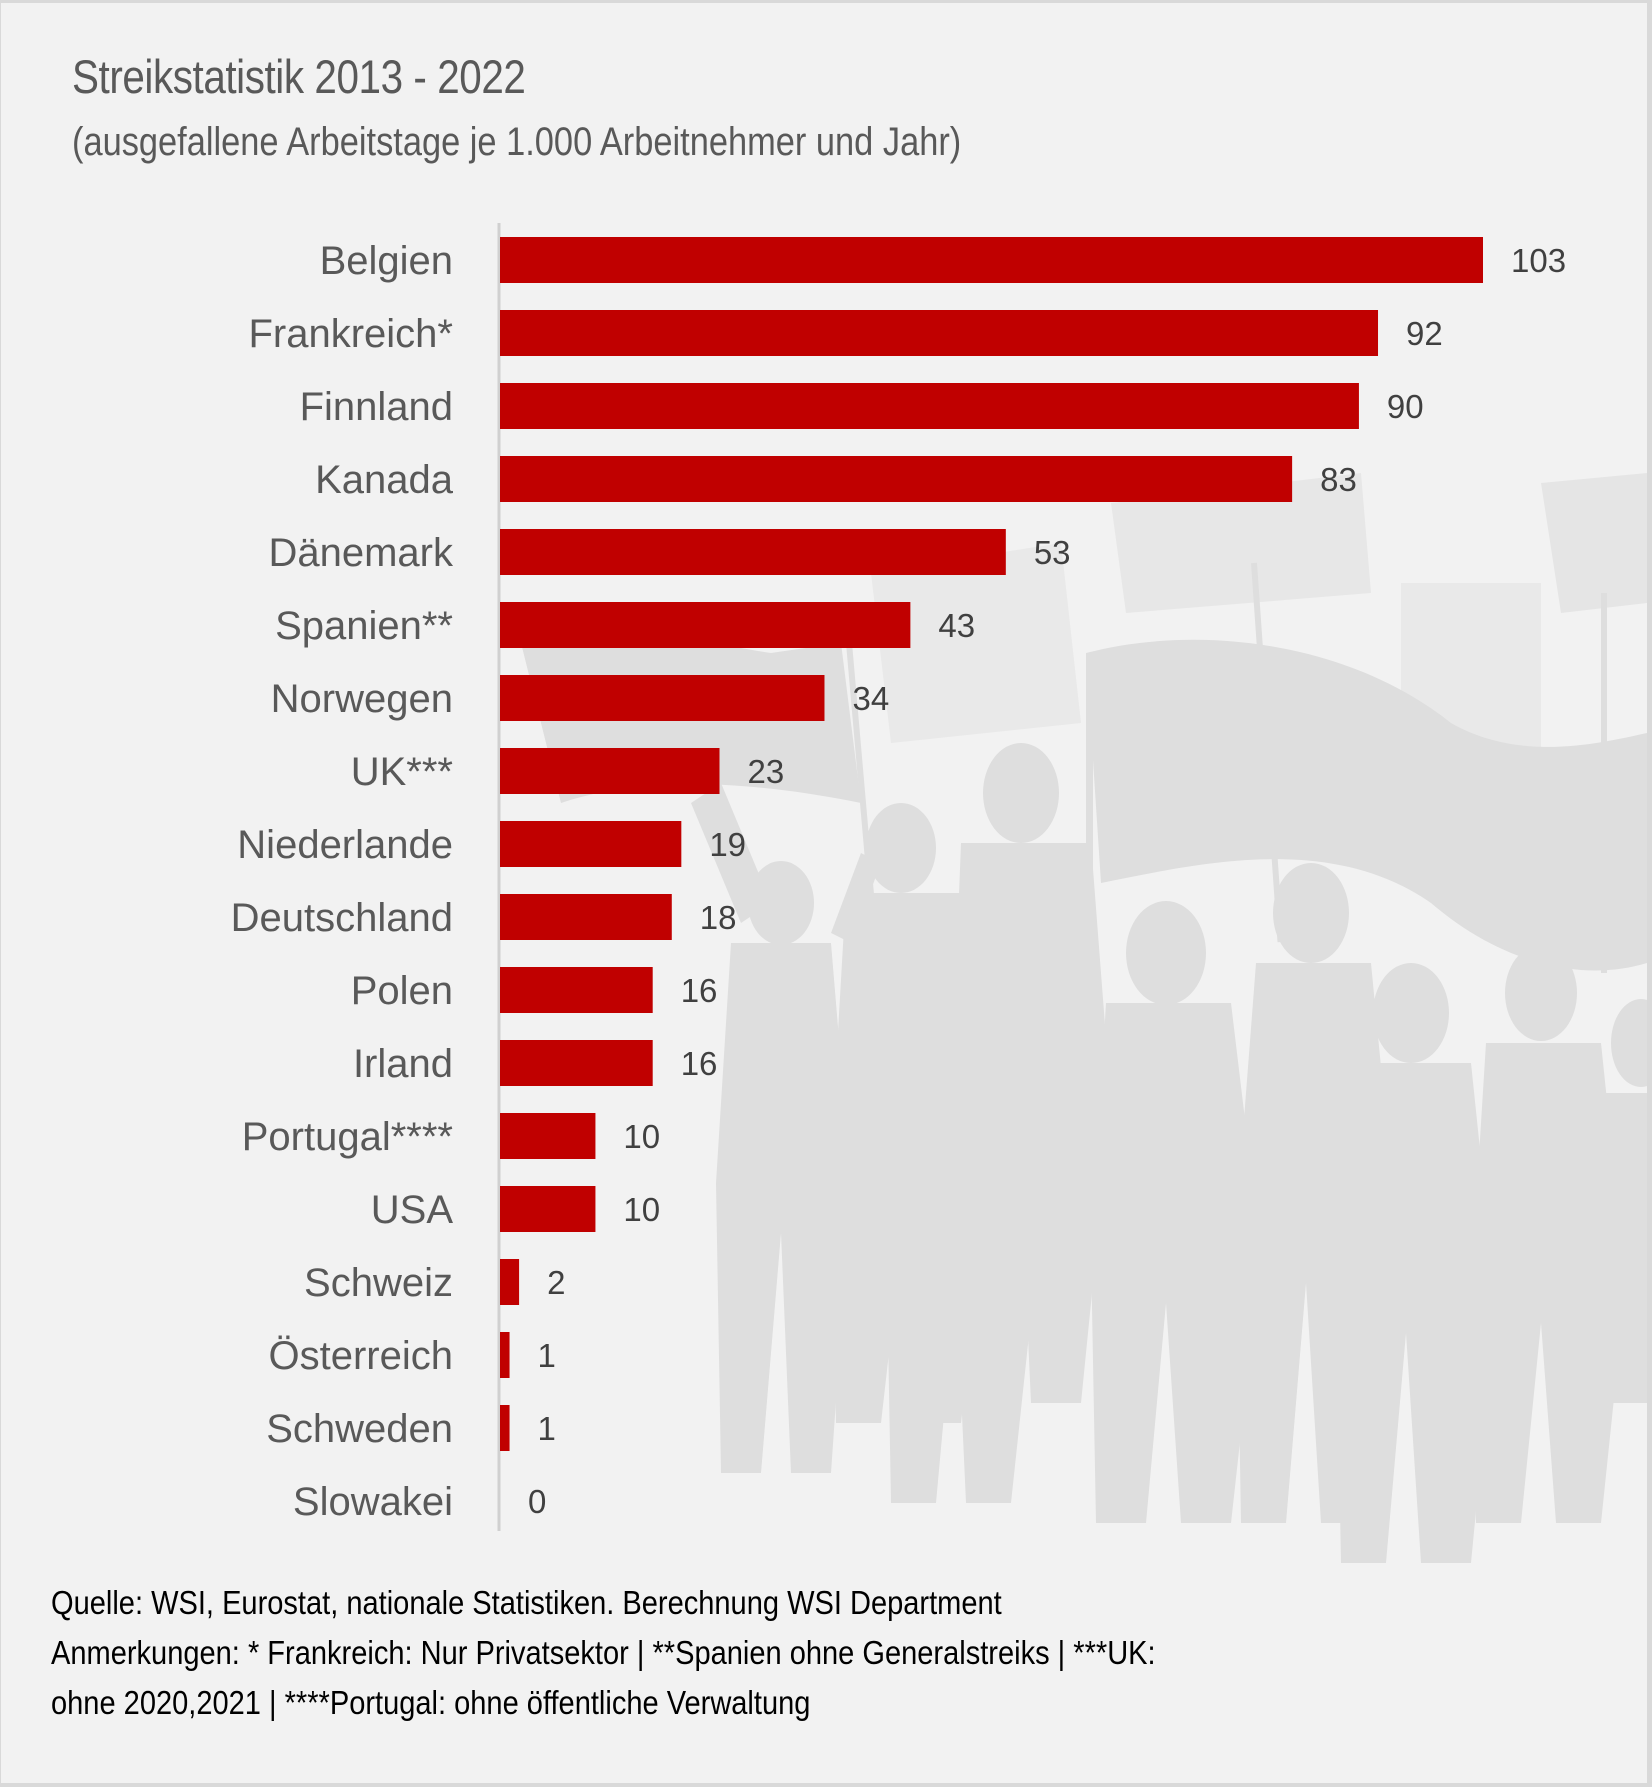 The image size is (1652, 1787). What do you see at coordinates (376, 407) in the screenshot?
I see `category-label: Finnland` at bounding box center [376, 407].